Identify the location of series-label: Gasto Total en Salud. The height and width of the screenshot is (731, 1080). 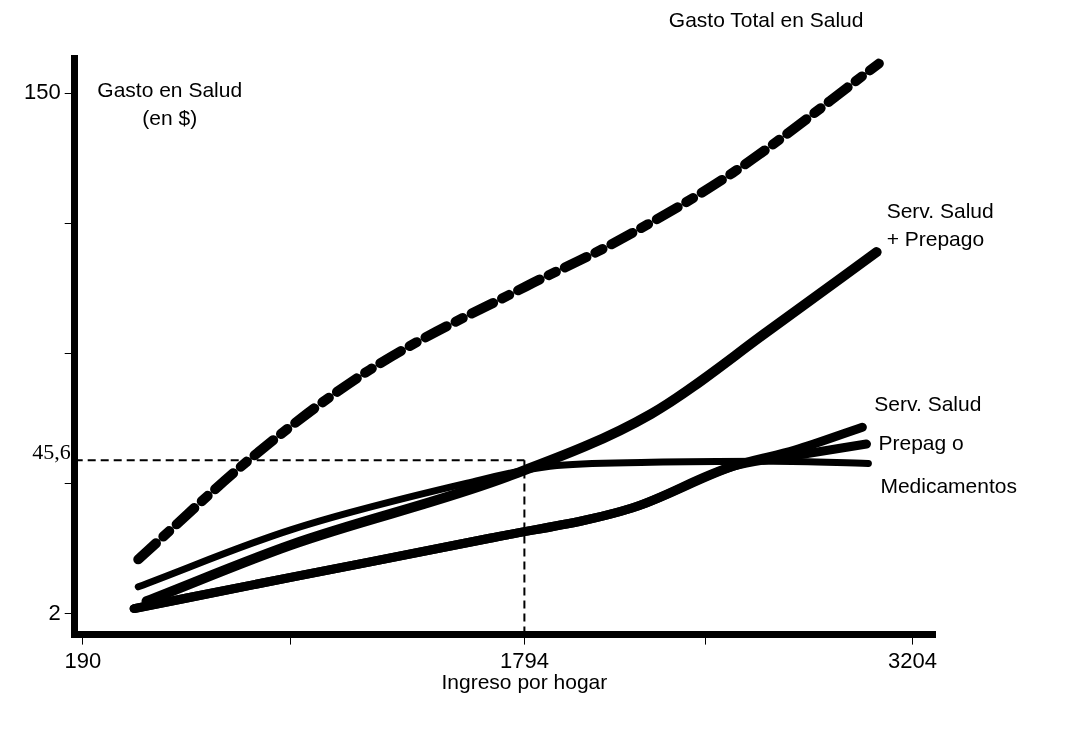
(766, 20).